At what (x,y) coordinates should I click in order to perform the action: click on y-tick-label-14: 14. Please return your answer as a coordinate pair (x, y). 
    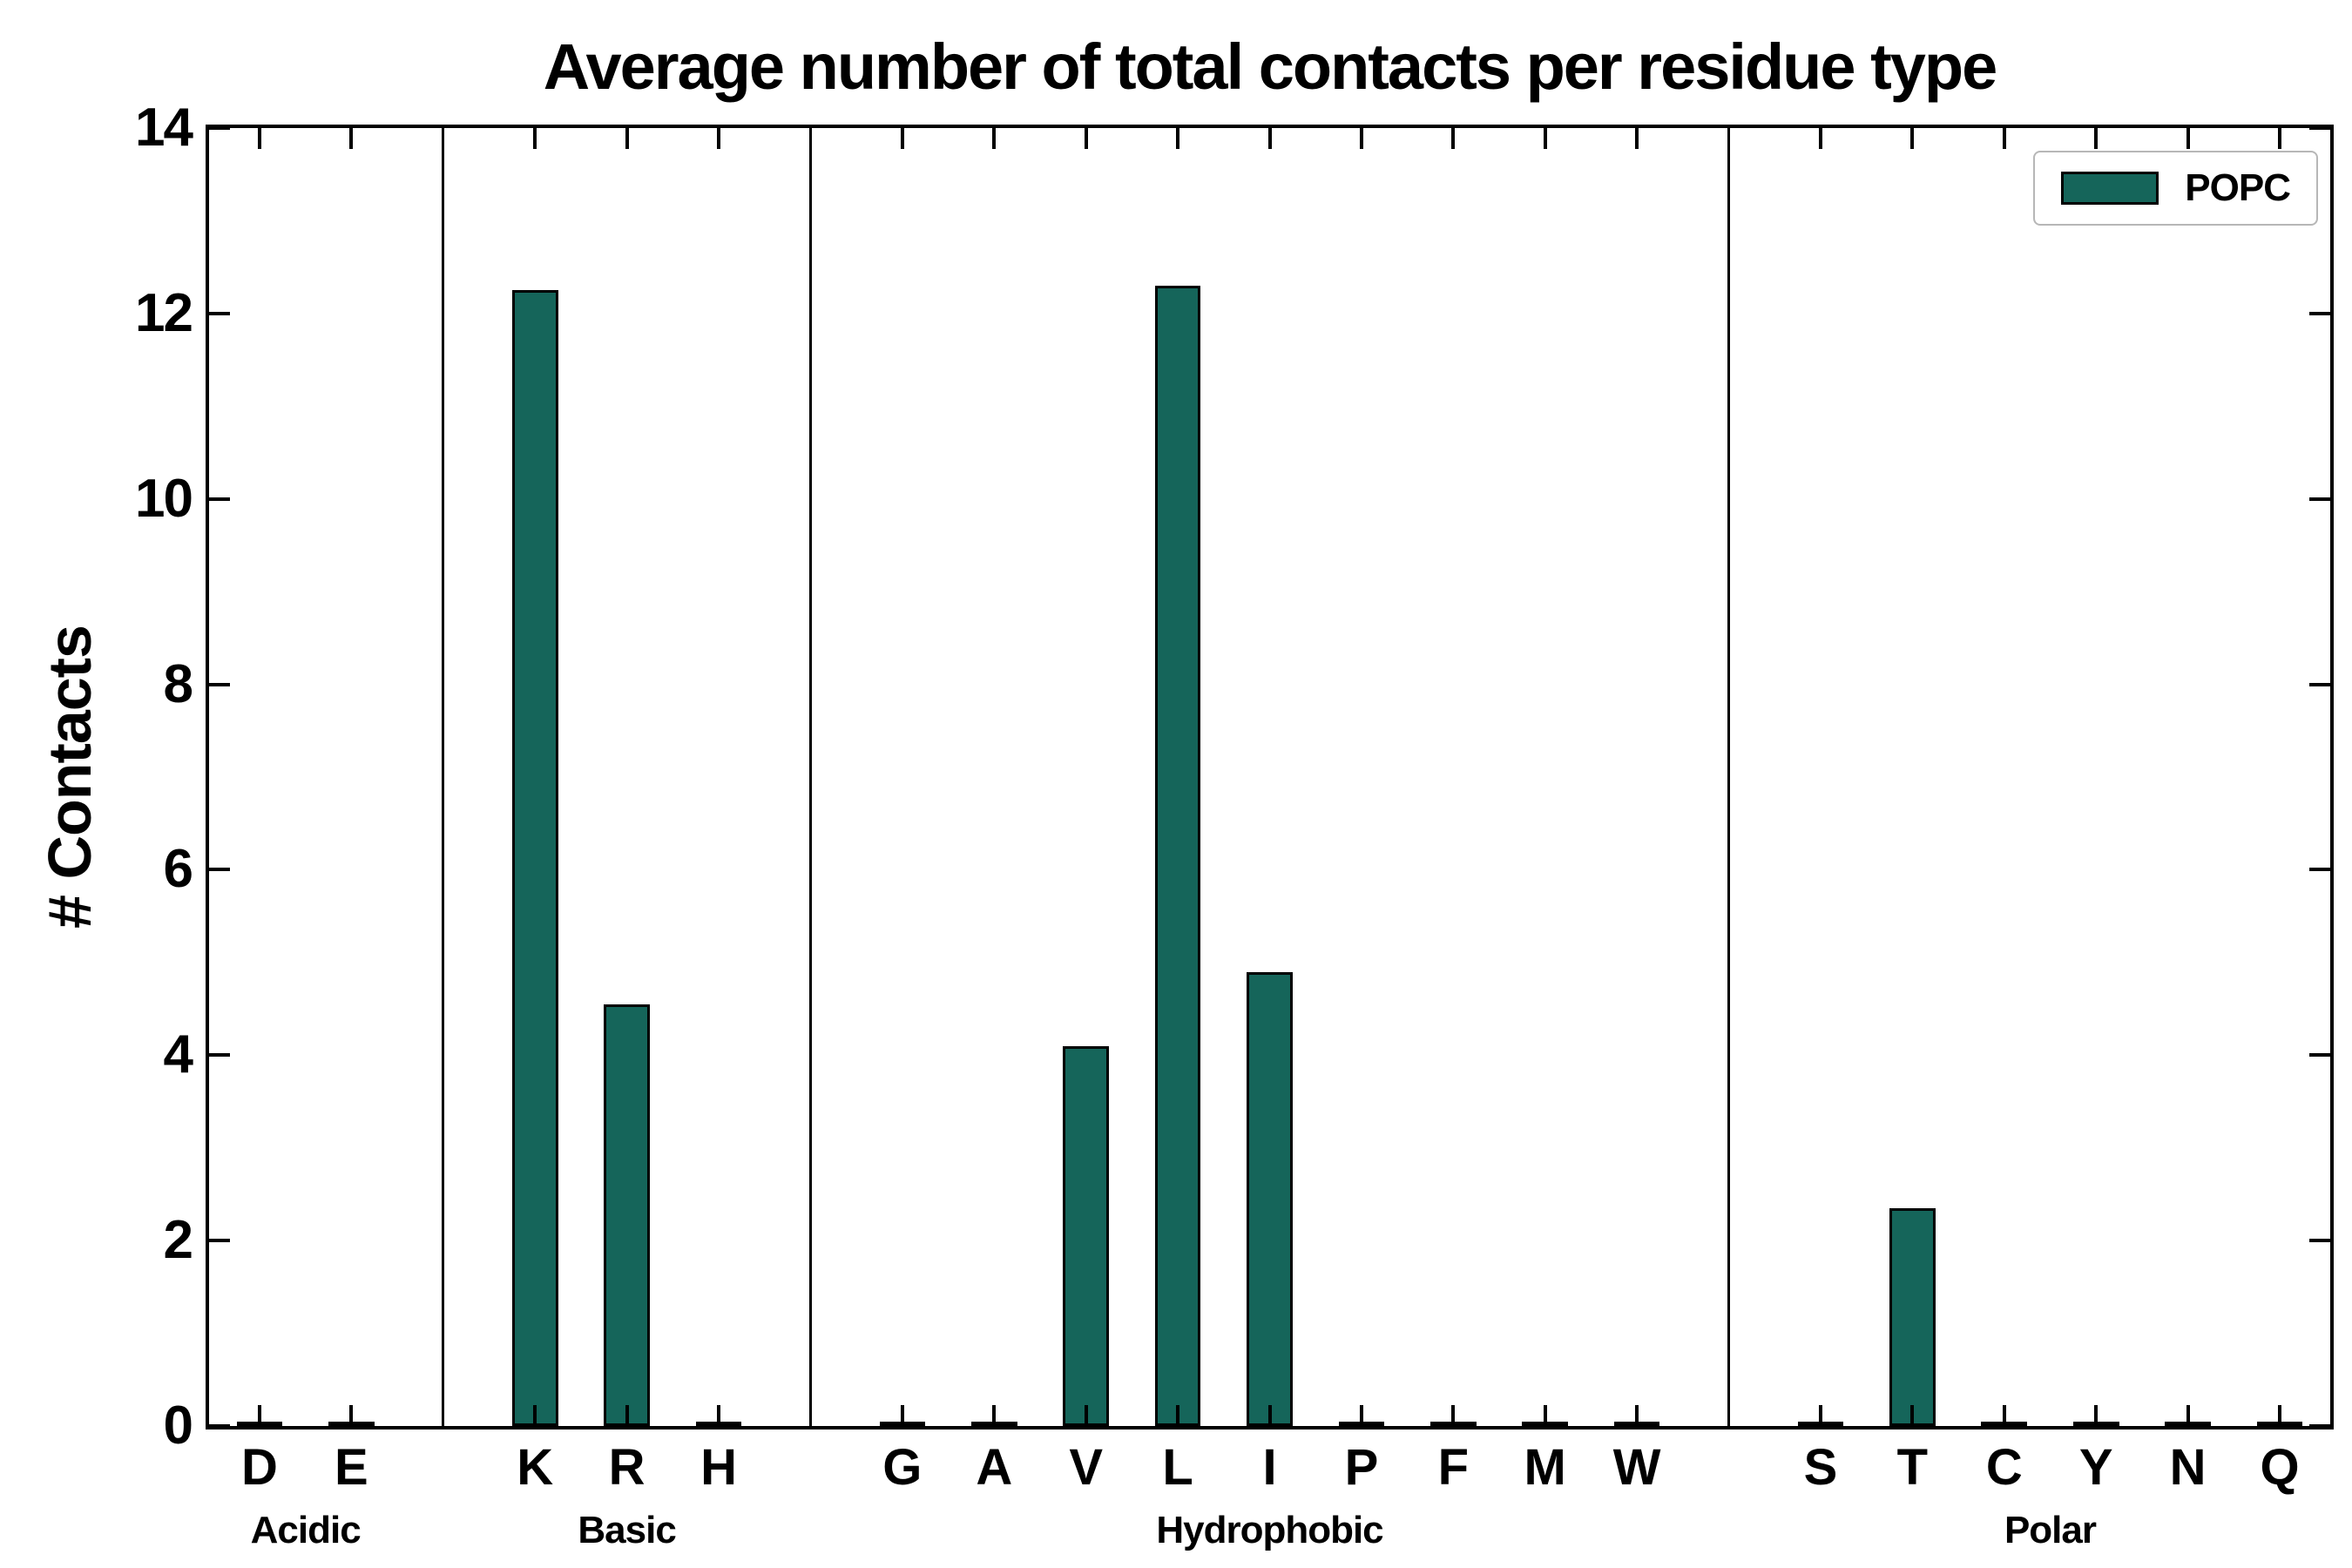
    Looking at the image, I should click on (164, 128).